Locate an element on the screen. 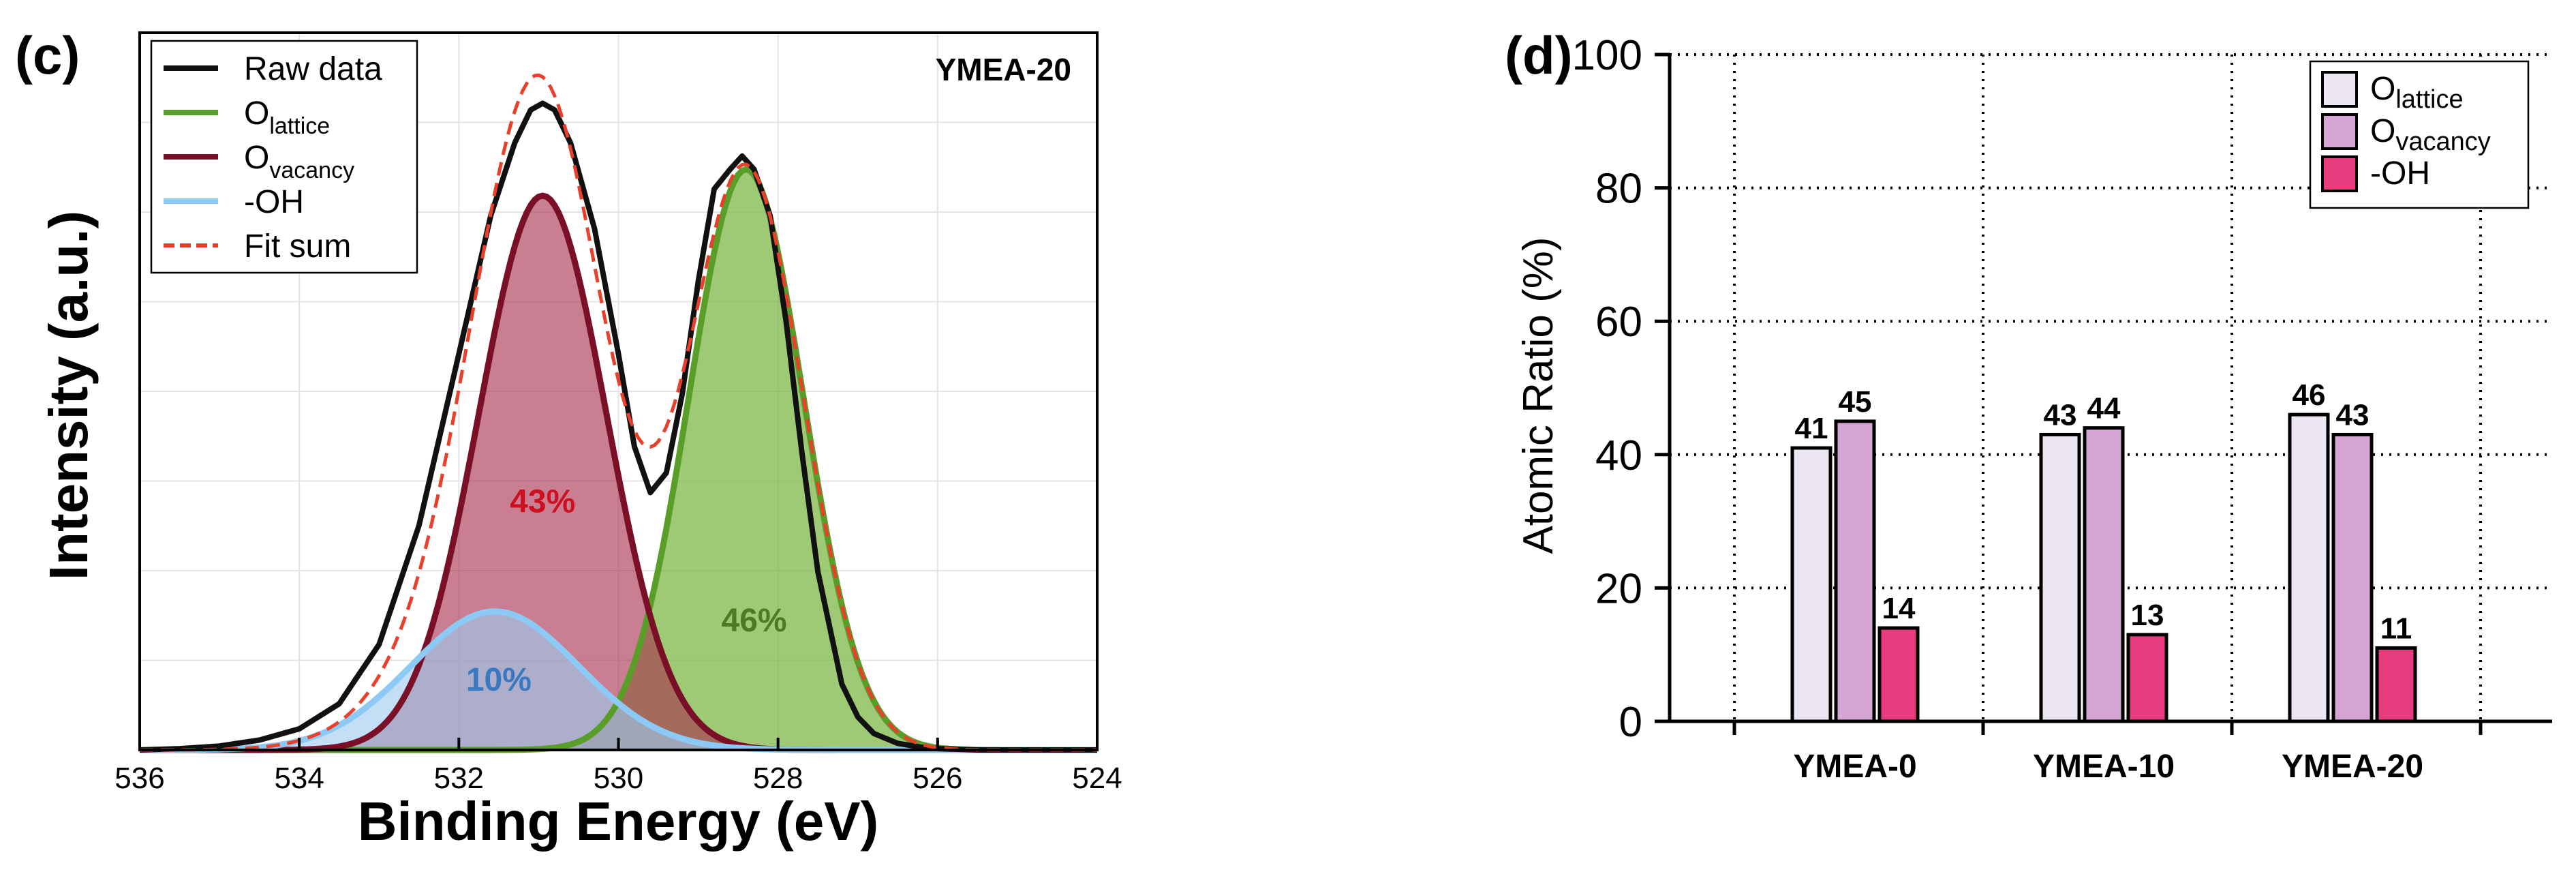 The height and width of the screenshot is (872, 2576). panel-d-ytick-label: 60 is located at coordinates (1618, 322).